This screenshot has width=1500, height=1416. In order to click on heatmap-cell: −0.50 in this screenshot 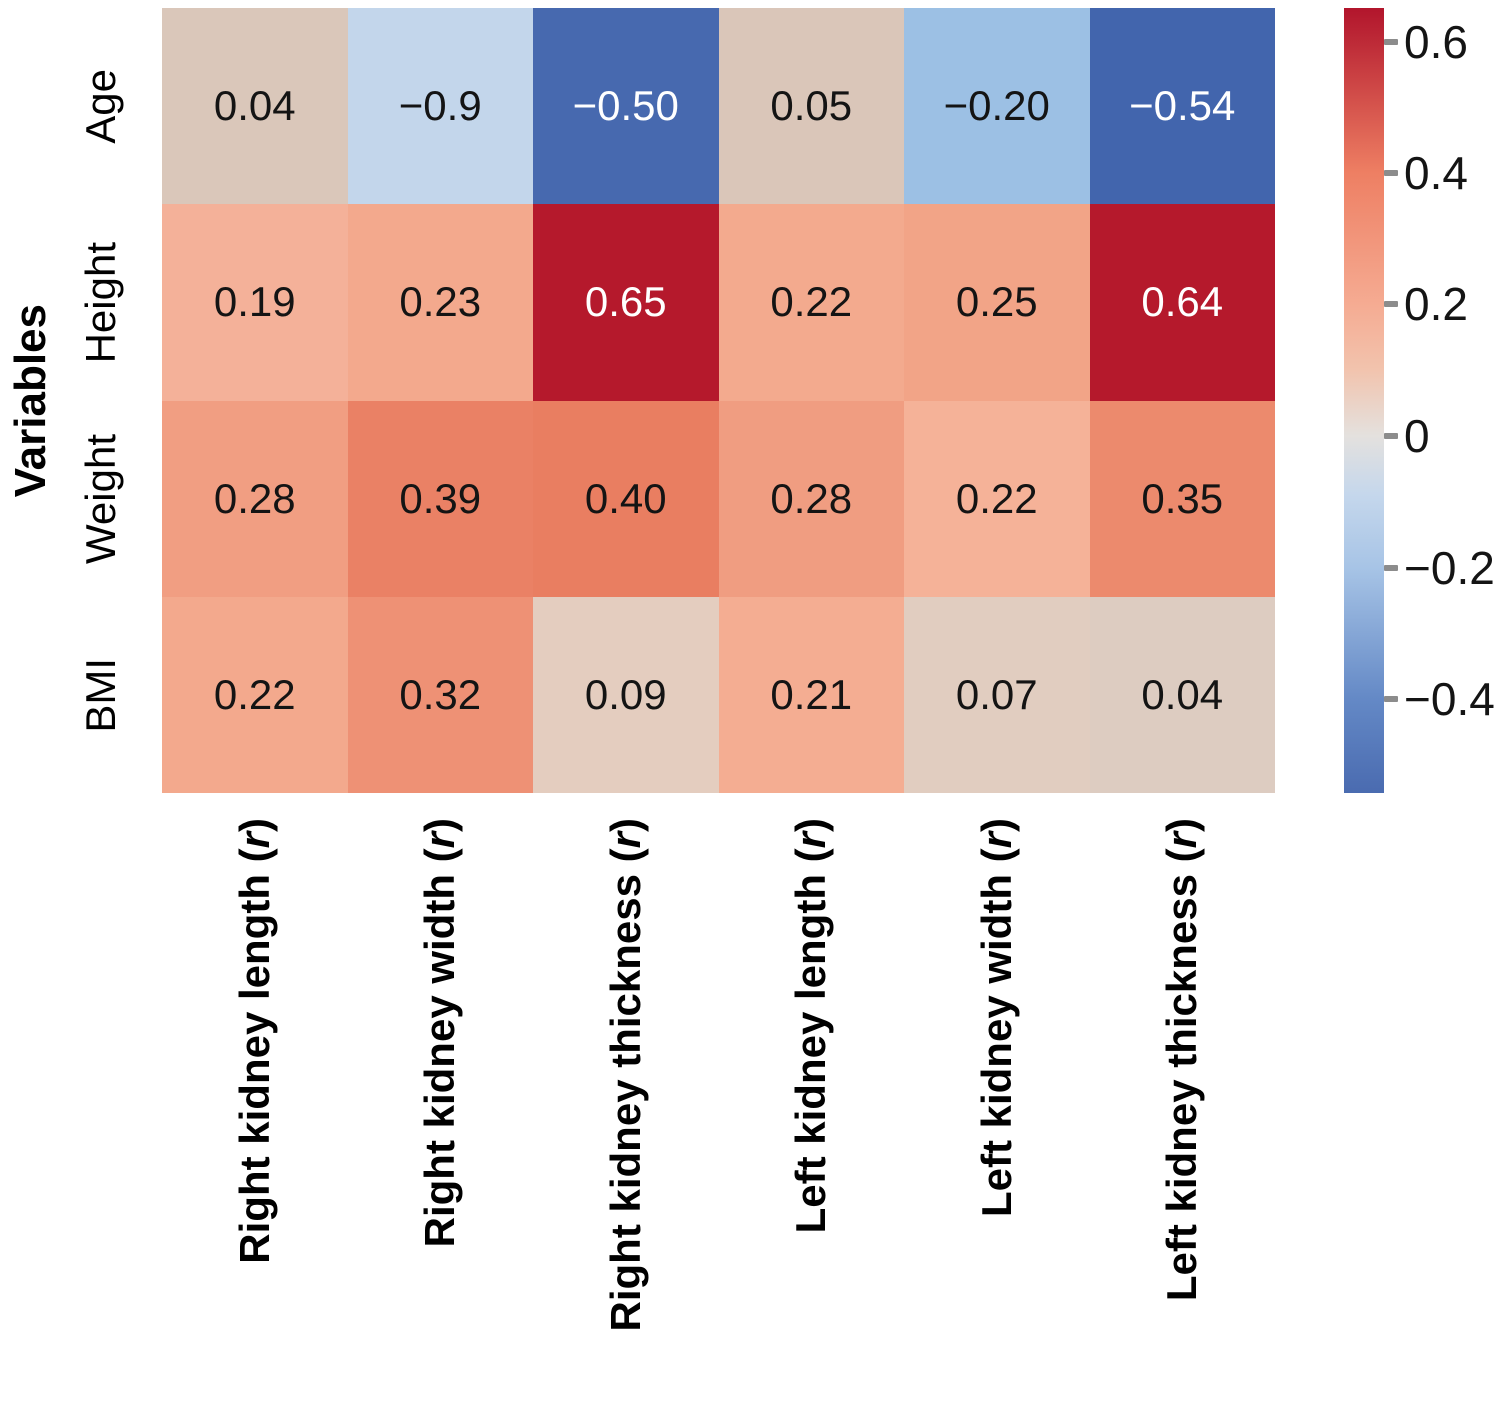, I will do `click(626, 106)`.